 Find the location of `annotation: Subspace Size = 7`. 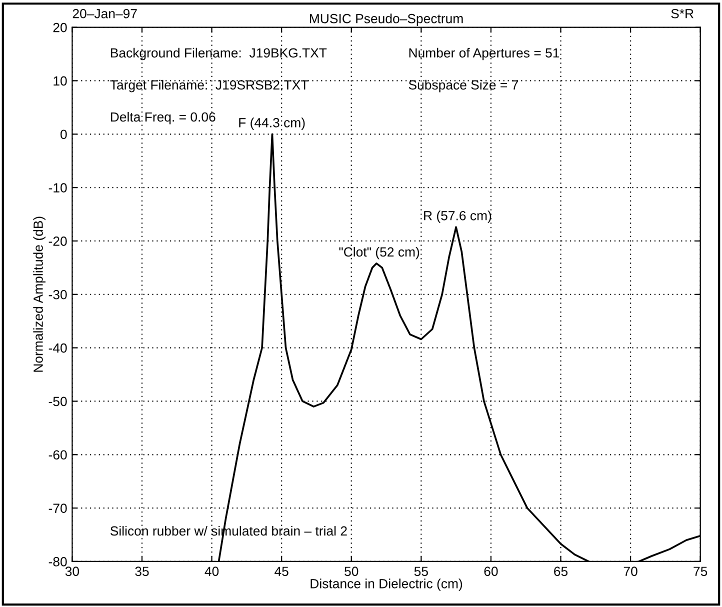

annotation: Subspace Size = 7 is located at coordinates (463, 86).